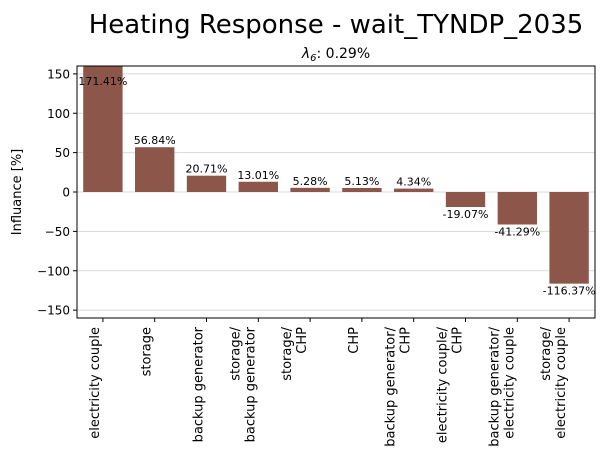  Describe the element at coordinates (102, 81) in the screenshot. I see `bar-value-label: 171.41%` at that location.